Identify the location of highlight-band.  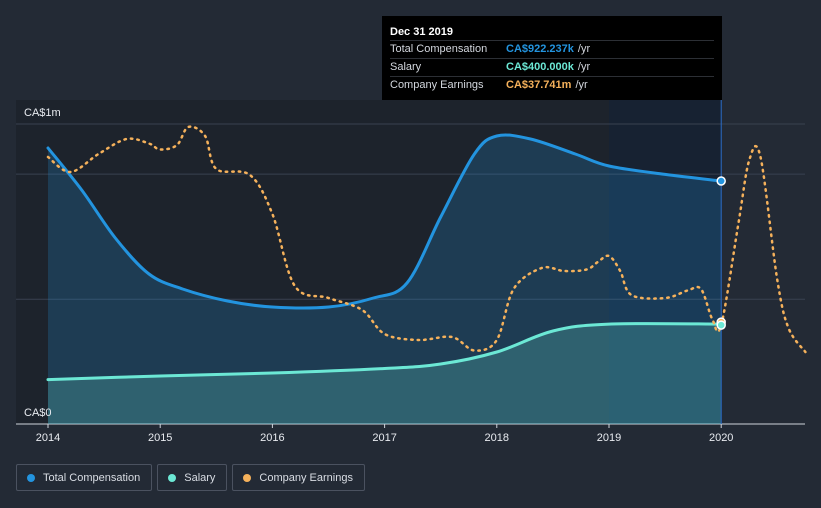
(665, 262).